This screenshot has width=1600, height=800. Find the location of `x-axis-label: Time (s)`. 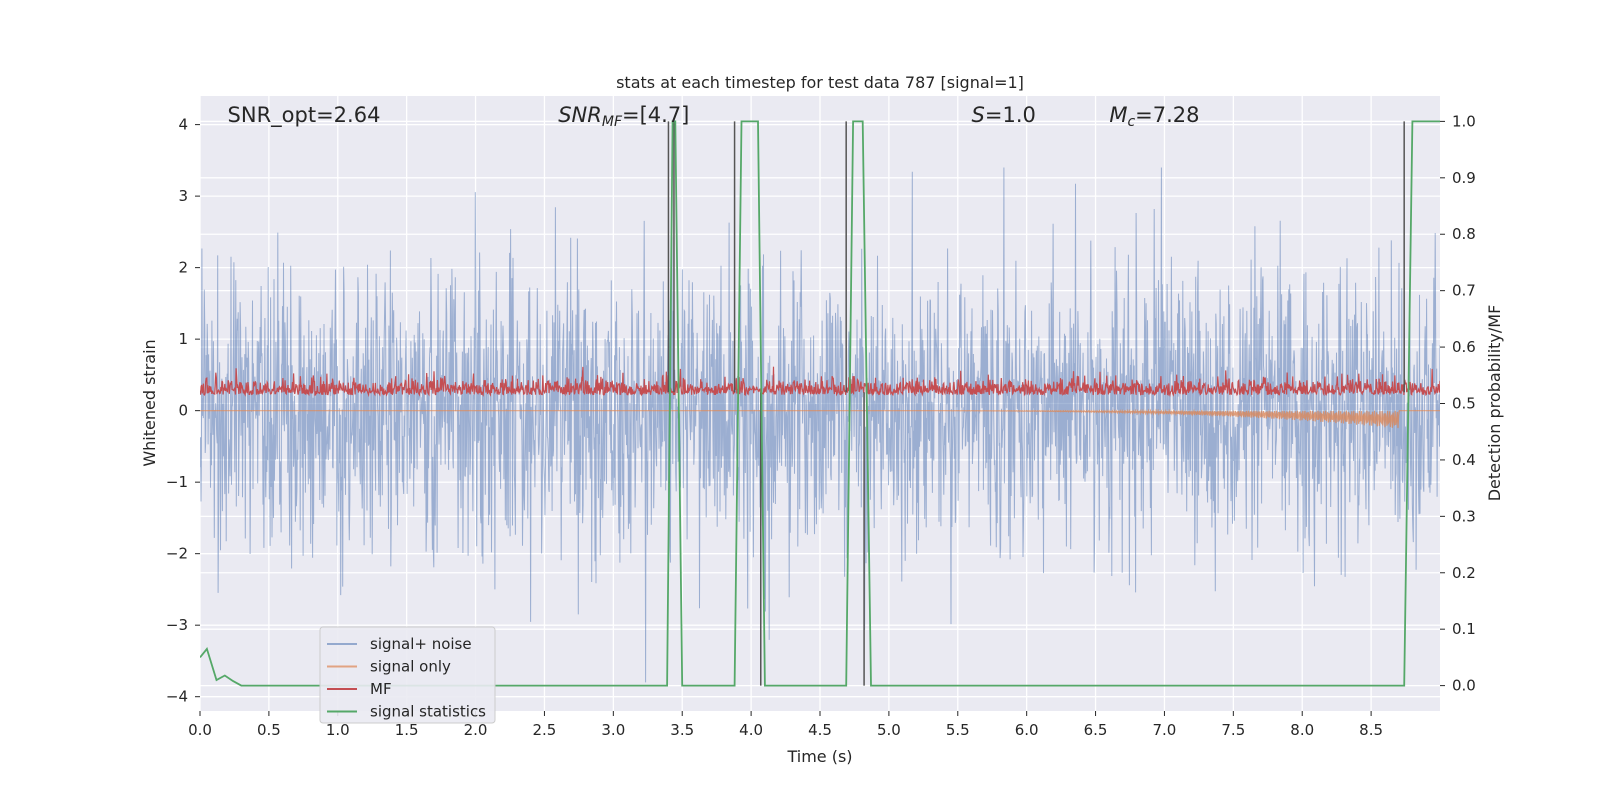

x-axis-label: Time (s) is located at coordinates (819, 756).